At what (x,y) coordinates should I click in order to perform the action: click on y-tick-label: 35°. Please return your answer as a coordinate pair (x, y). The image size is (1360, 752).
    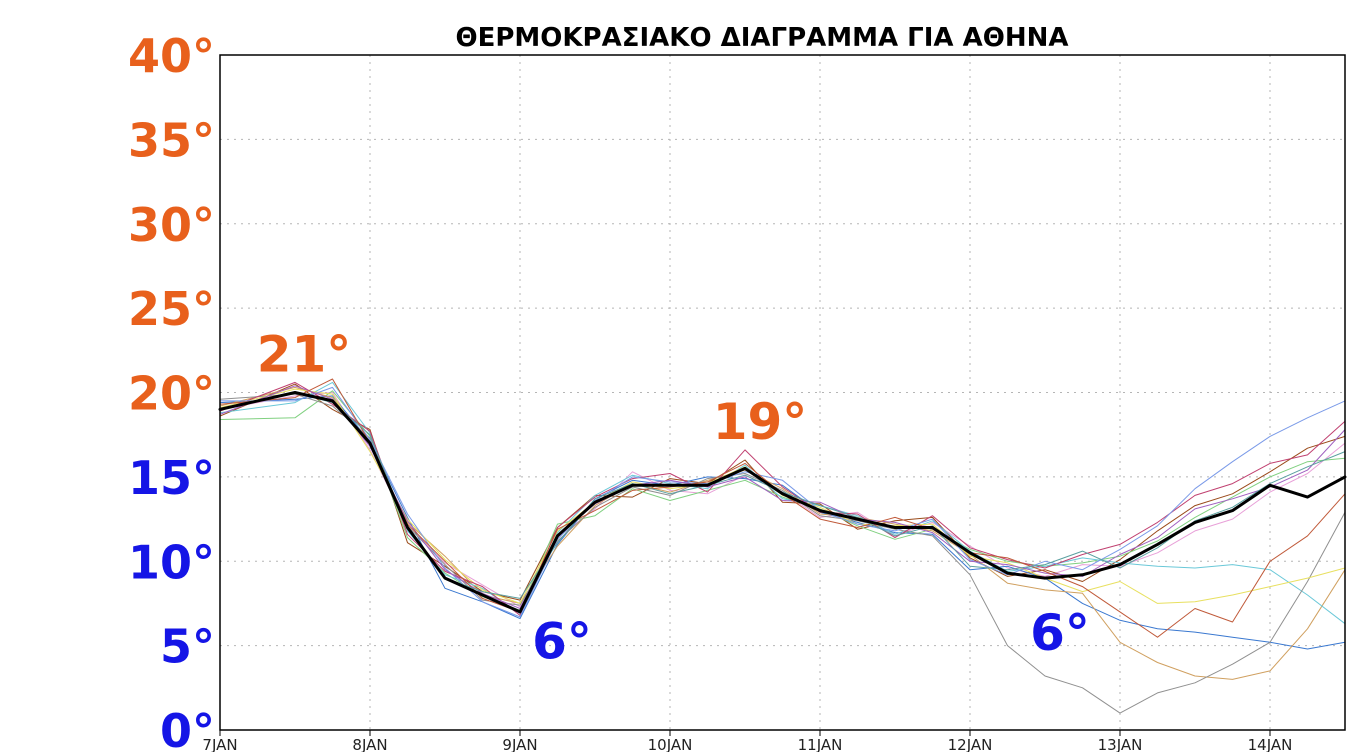
    Looking at the image, I should click on (171, 140).